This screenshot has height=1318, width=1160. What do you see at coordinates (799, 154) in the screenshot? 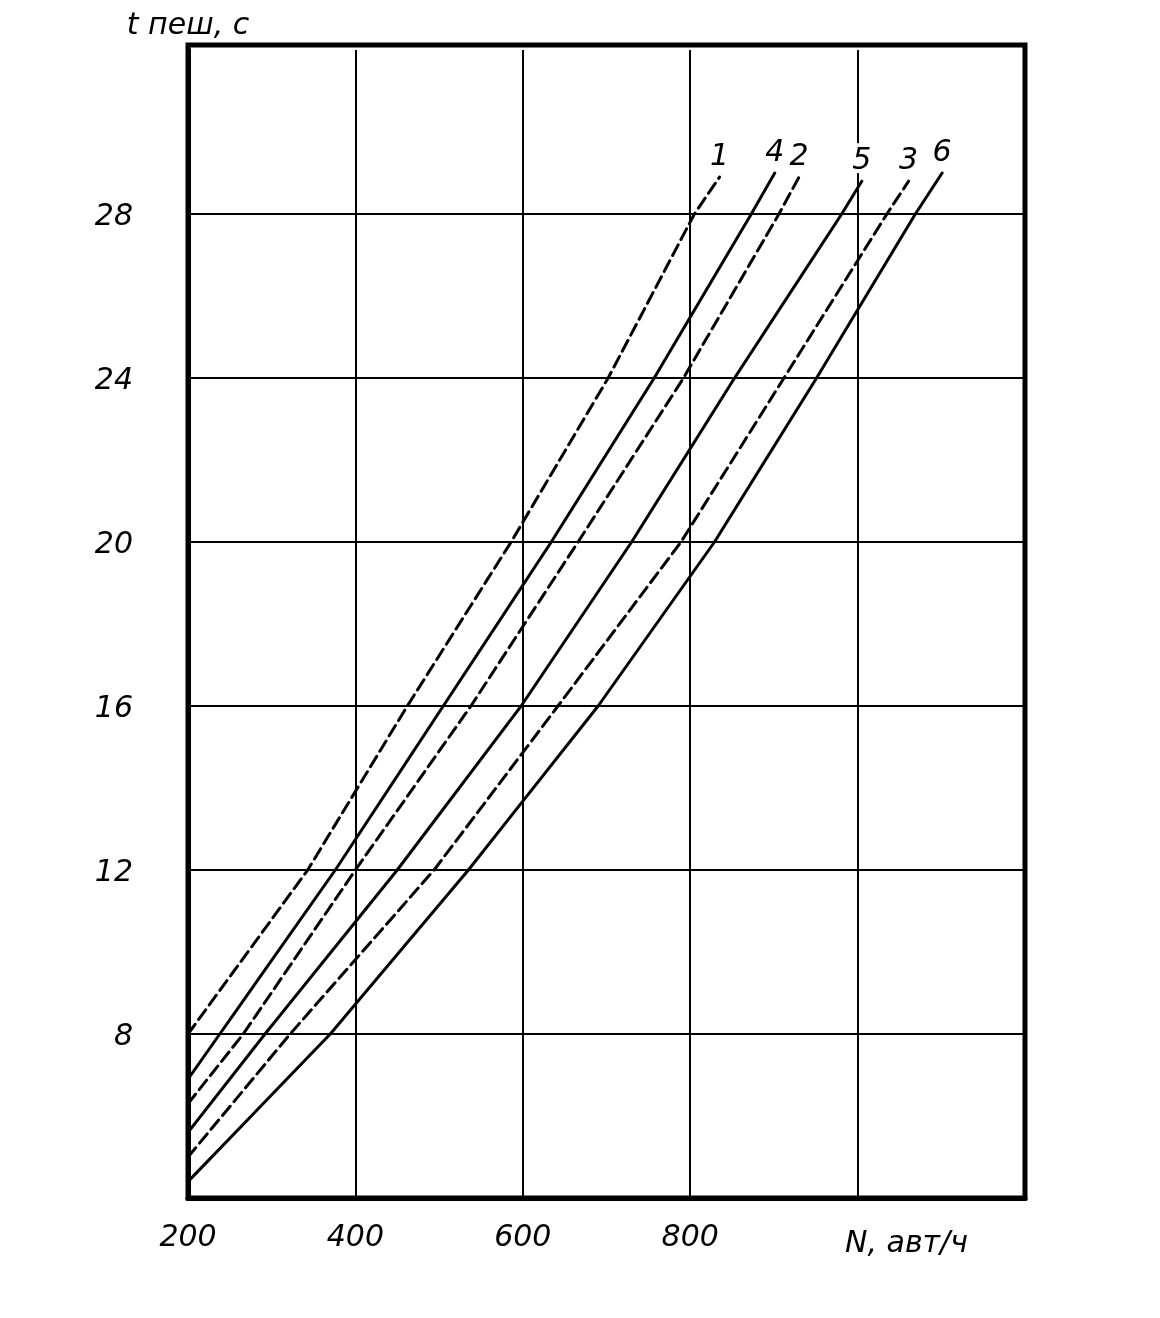
I see `series-label: 2` at bounding box center [799, 154].